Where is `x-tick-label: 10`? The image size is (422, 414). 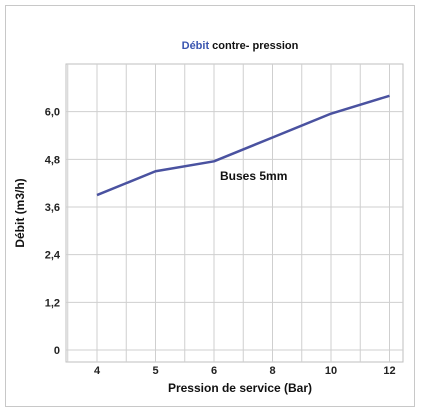 x-tick-label: 10 is located at coordinates (331, 371).